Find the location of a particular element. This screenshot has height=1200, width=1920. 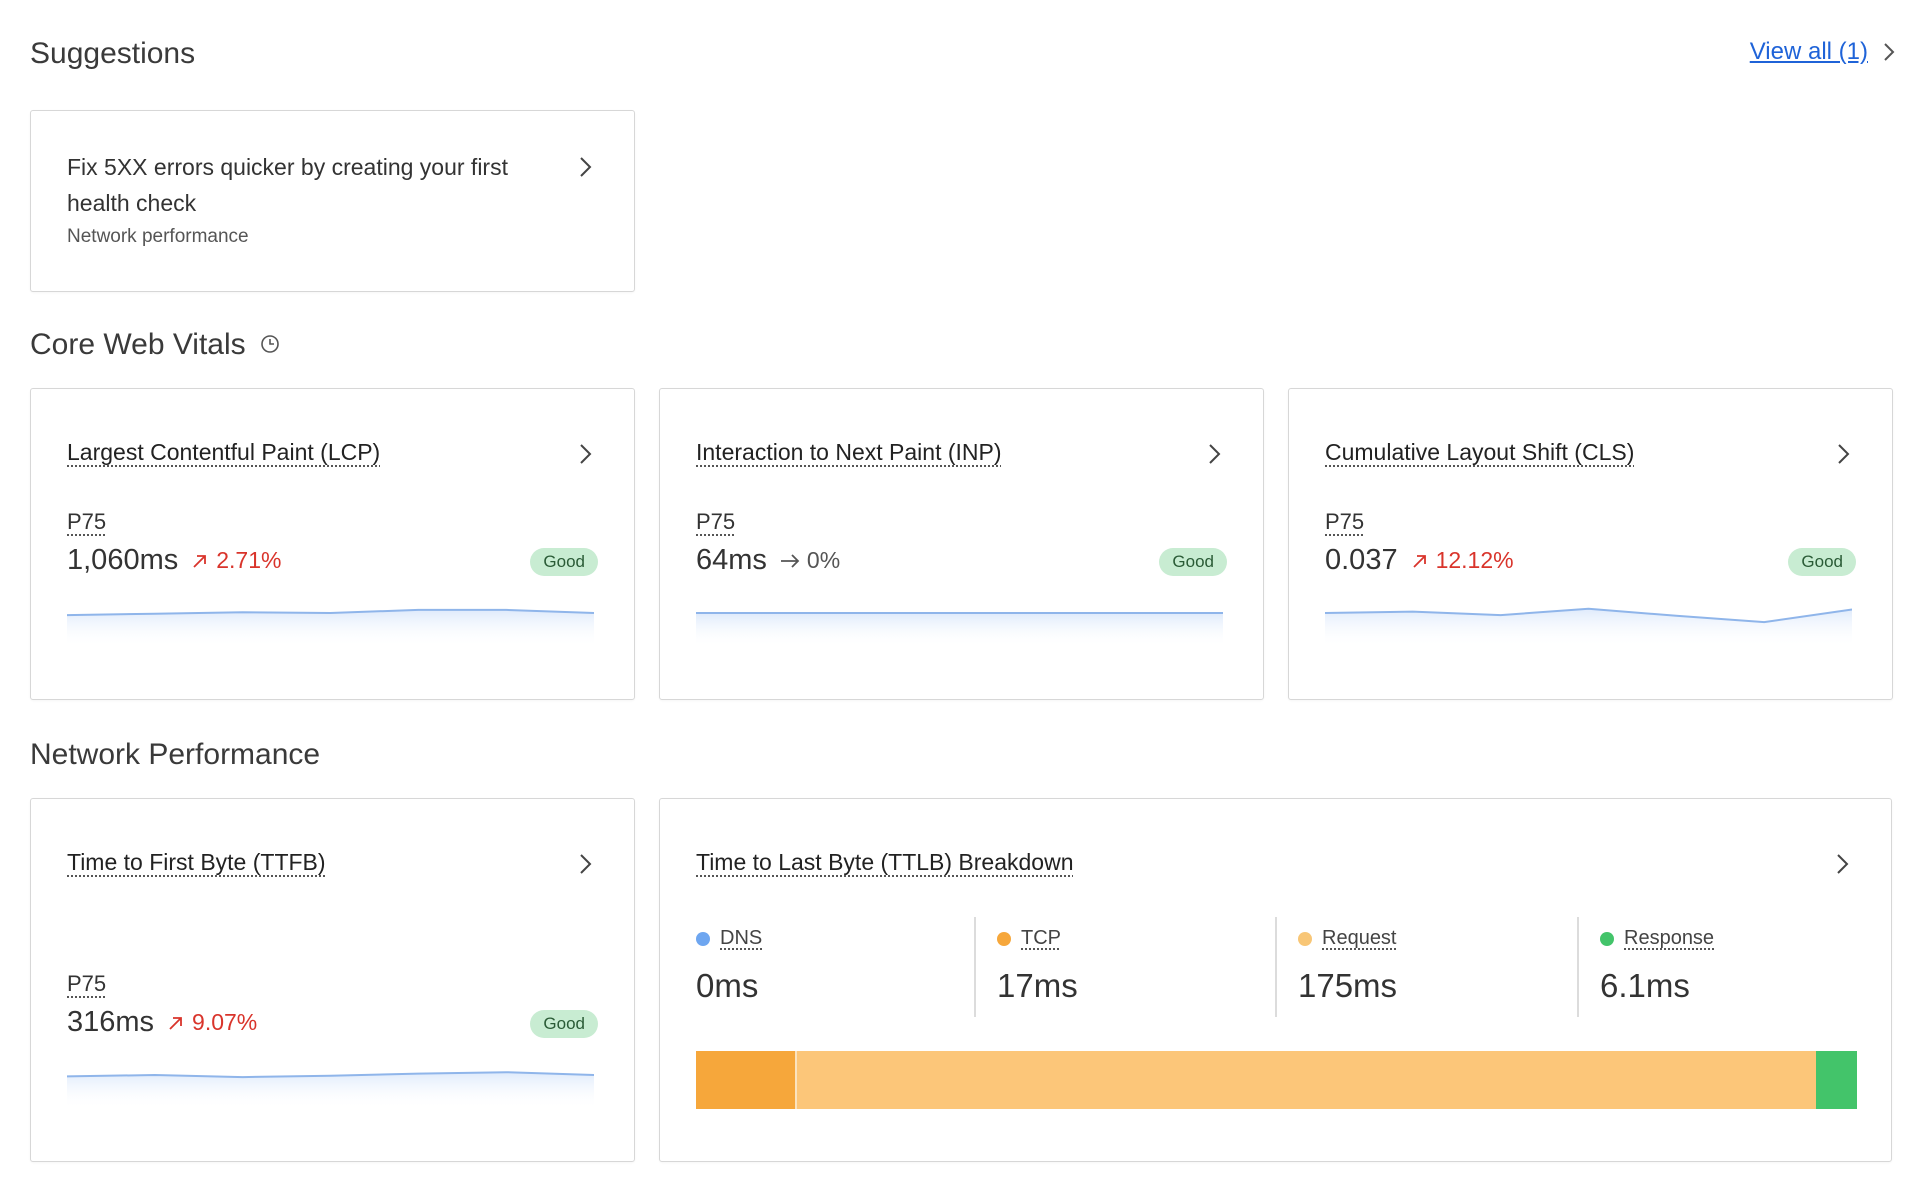

network-performance-heading: Network Performance is located at coordinates (175, 755).